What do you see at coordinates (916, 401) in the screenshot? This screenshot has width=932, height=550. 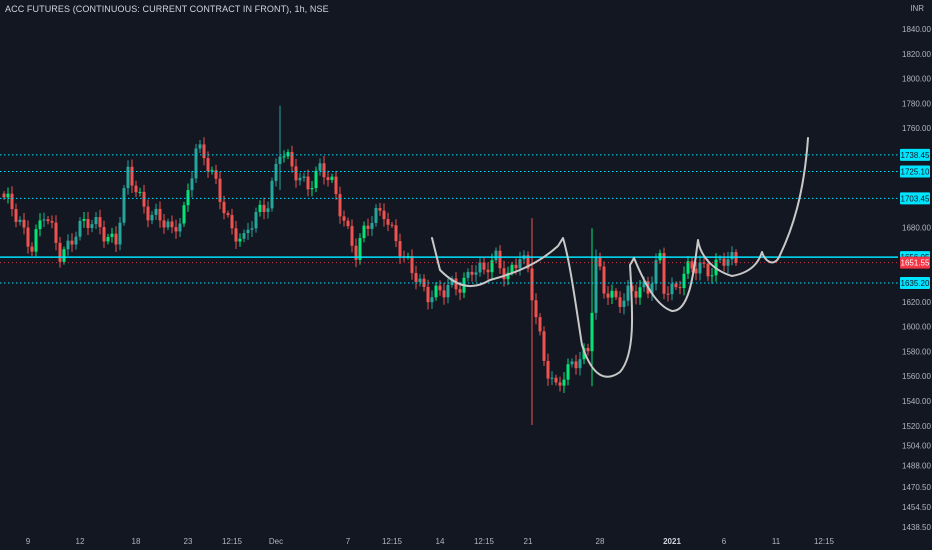 I see `y-tick-label: 1540.00` at bounding box center [916, 401].